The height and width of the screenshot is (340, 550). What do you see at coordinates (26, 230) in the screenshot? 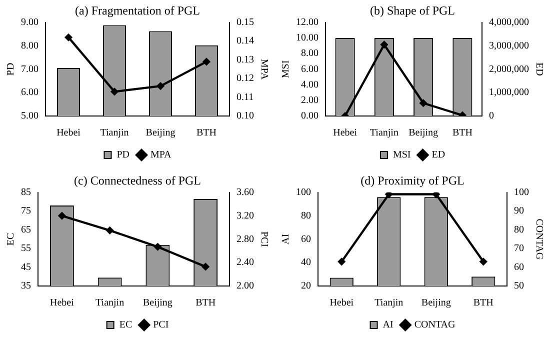
I see `y-tick-label: 65` at bounding box center [26, 230].